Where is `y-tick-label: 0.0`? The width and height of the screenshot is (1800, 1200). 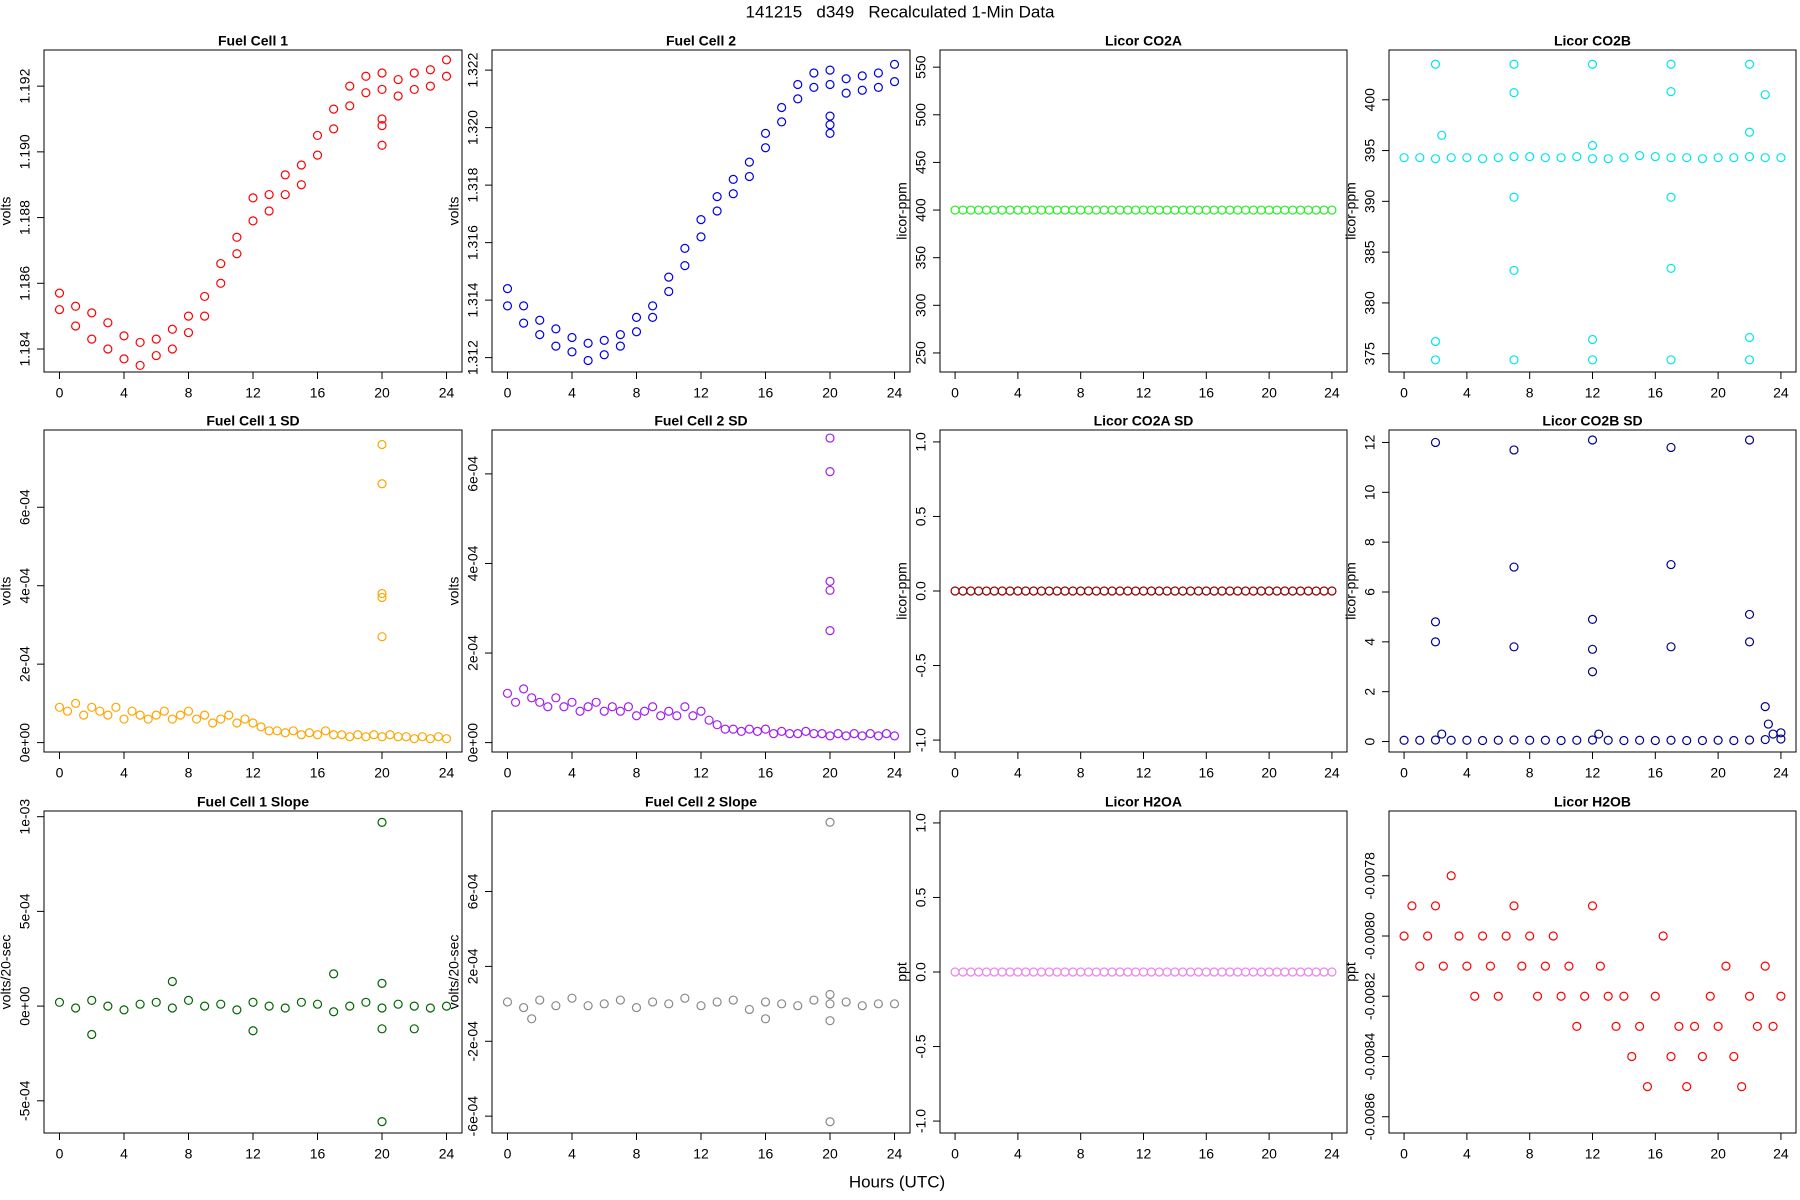
y-tick-label: 0.0 is located at coordinates (921, 591).